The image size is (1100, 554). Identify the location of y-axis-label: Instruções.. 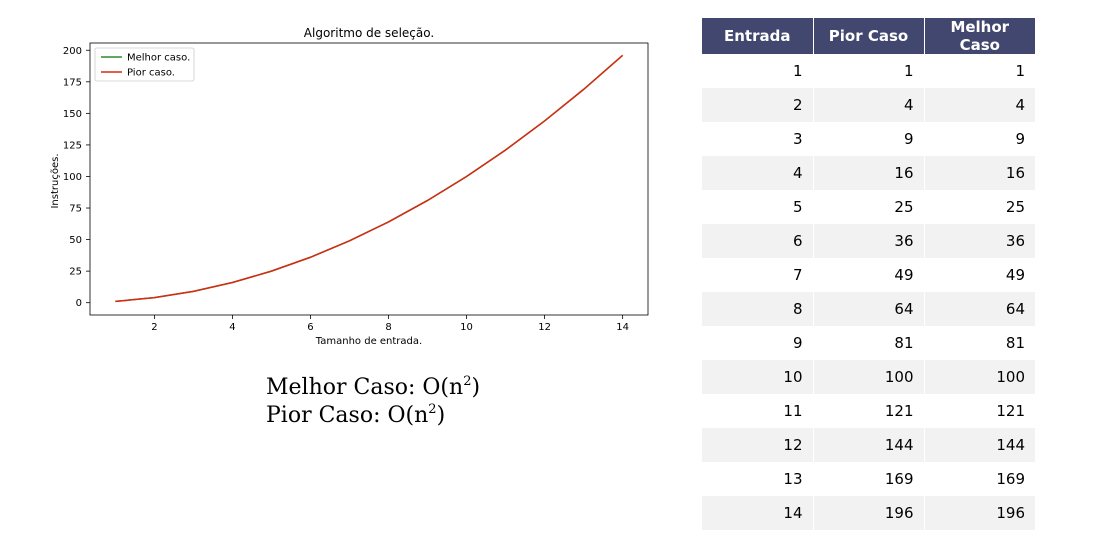
(55, 180).